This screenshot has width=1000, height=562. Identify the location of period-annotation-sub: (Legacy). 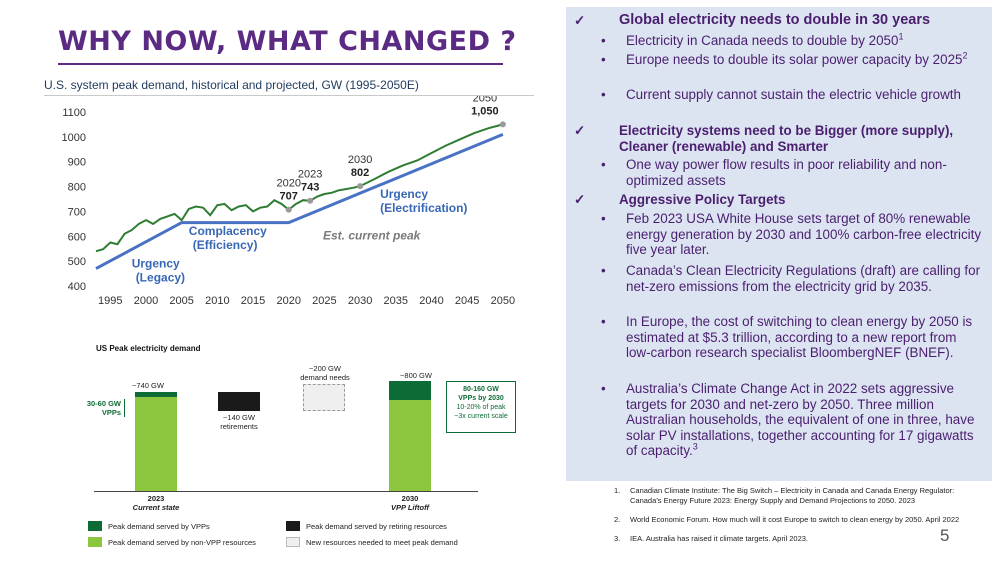
(160, 277).